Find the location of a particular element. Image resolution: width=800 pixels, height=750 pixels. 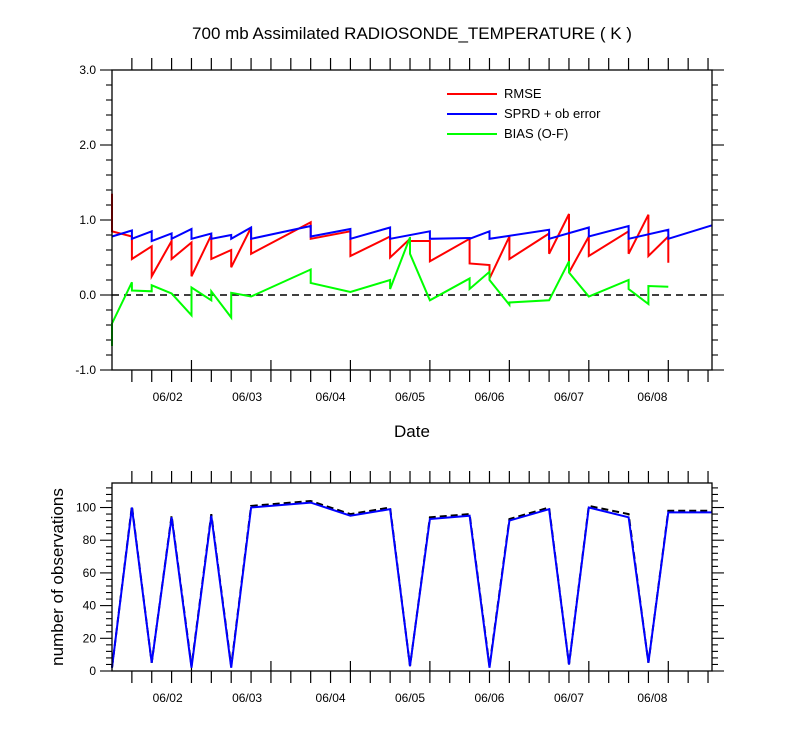

y-tick-label: 60 is located at coordinates (90, 573).